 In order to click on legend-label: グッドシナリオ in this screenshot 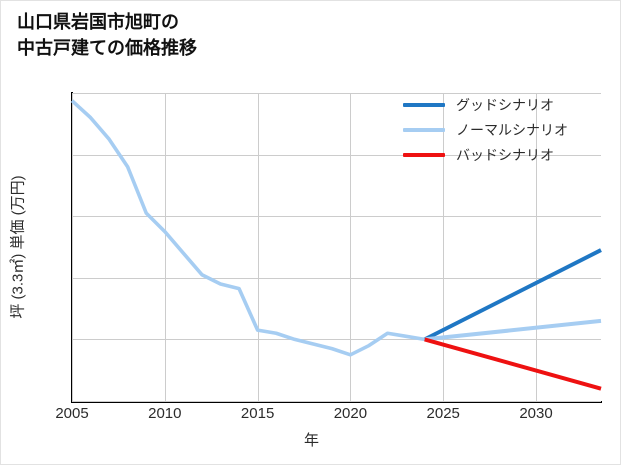, I will do `click(505, 104)`.